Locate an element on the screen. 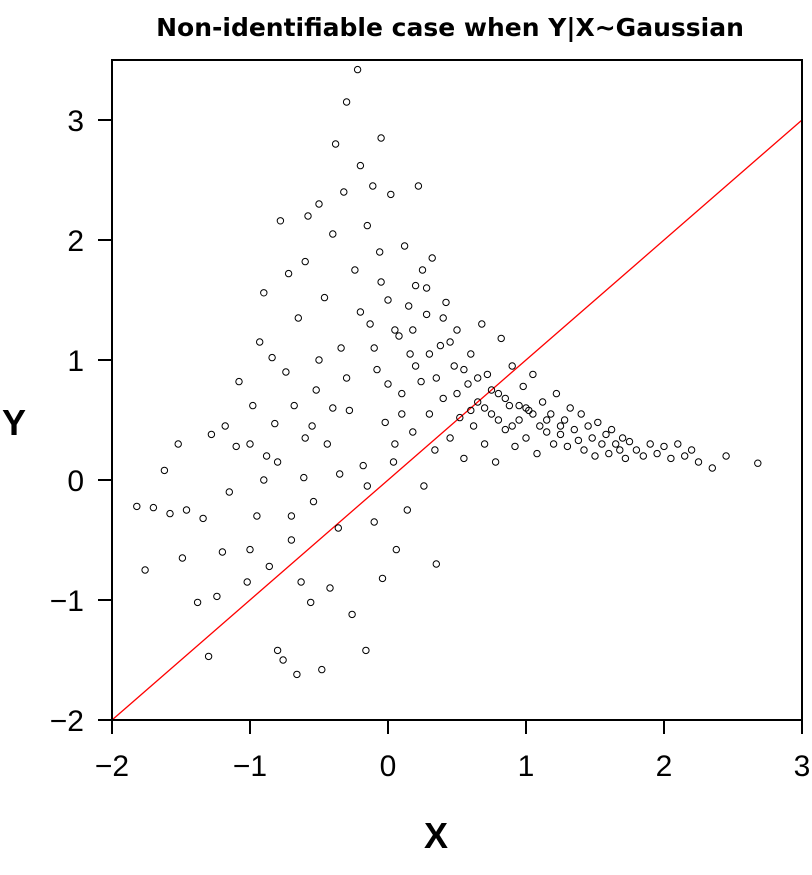 This screenshot has height=875, width=812. x-axis-label: X is located at coordinates (436, 835).